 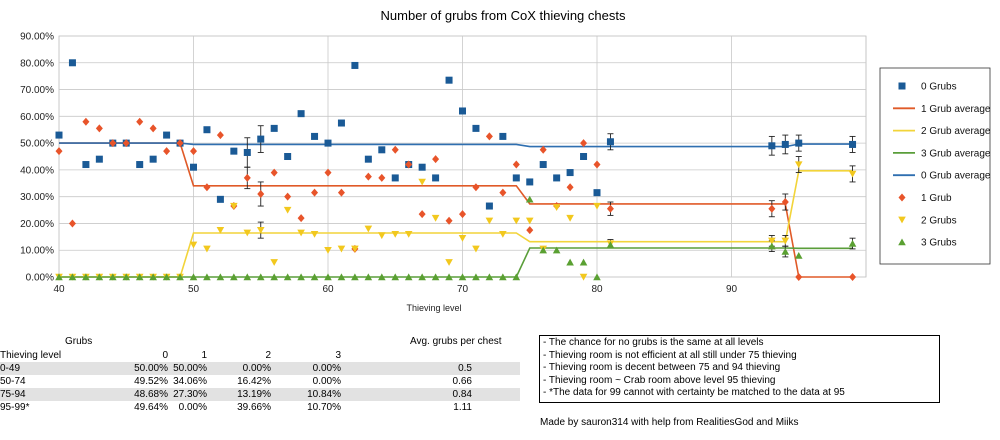 What do you see at coordinates (942, 109) in the screenshot?
I see `legend-item: 1 Grub average` at bounding box center [942, 109].